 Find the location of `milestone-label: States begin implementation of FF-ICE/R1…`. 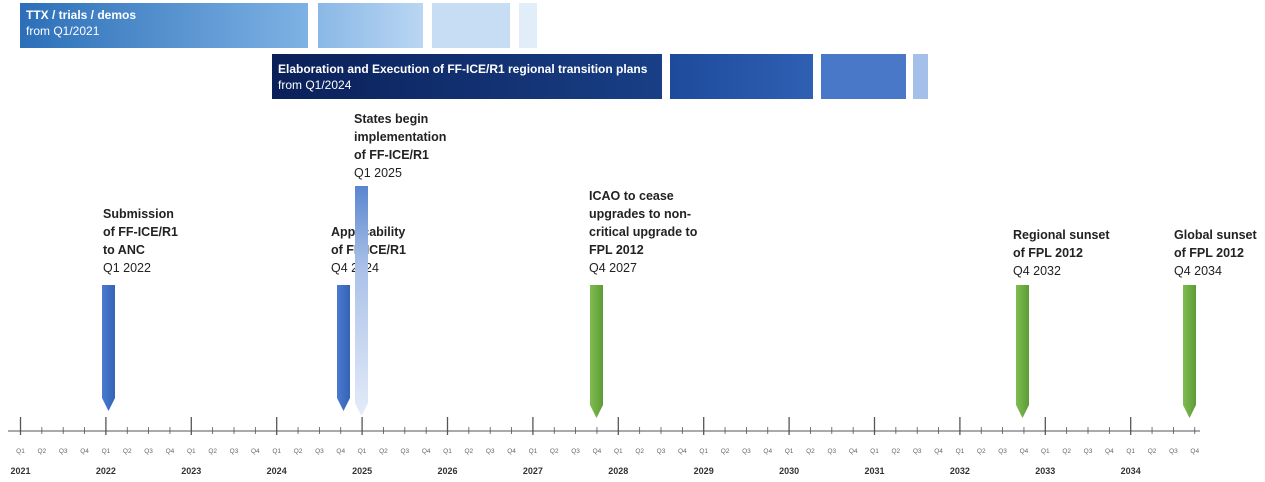

milestone-label: States begin implementation of FF-ICE/R1… is located at coordinates (400, 146).